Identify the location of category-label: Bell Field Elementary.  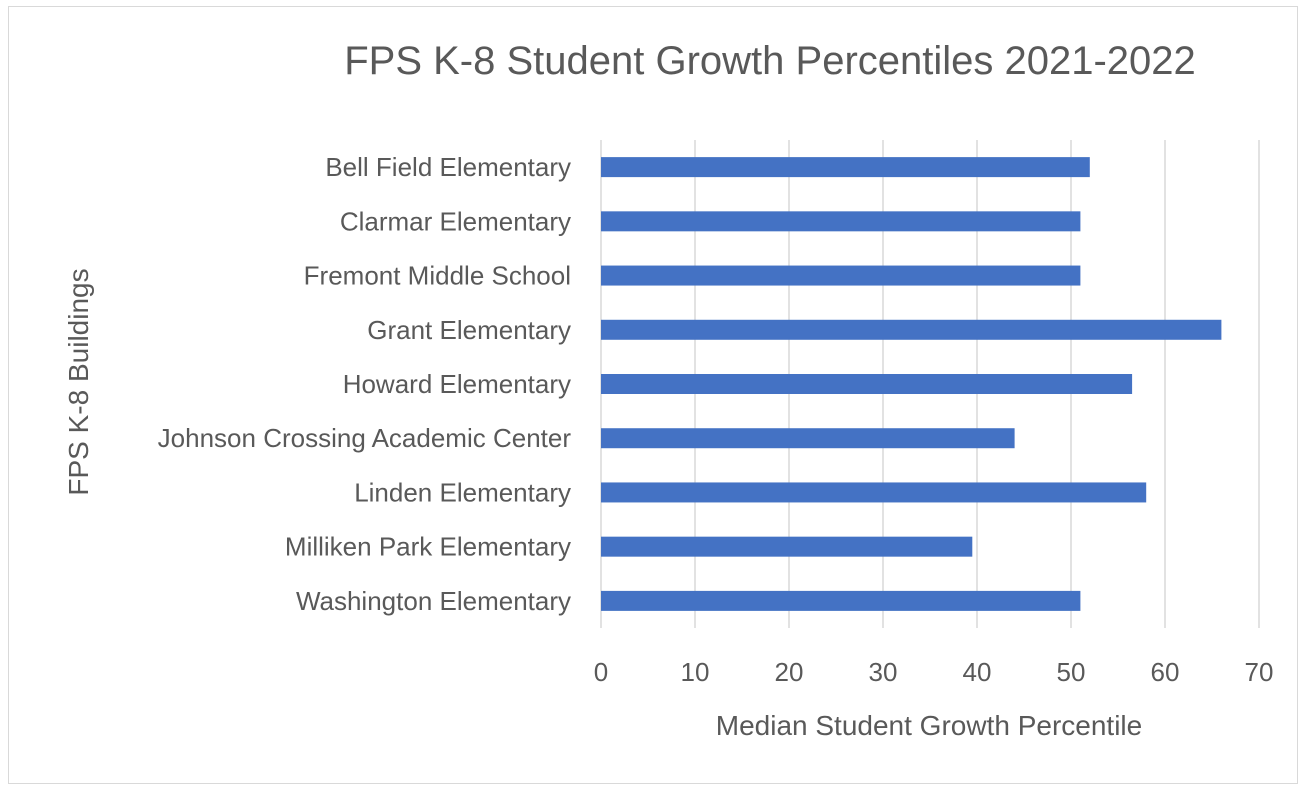
(448, 167).